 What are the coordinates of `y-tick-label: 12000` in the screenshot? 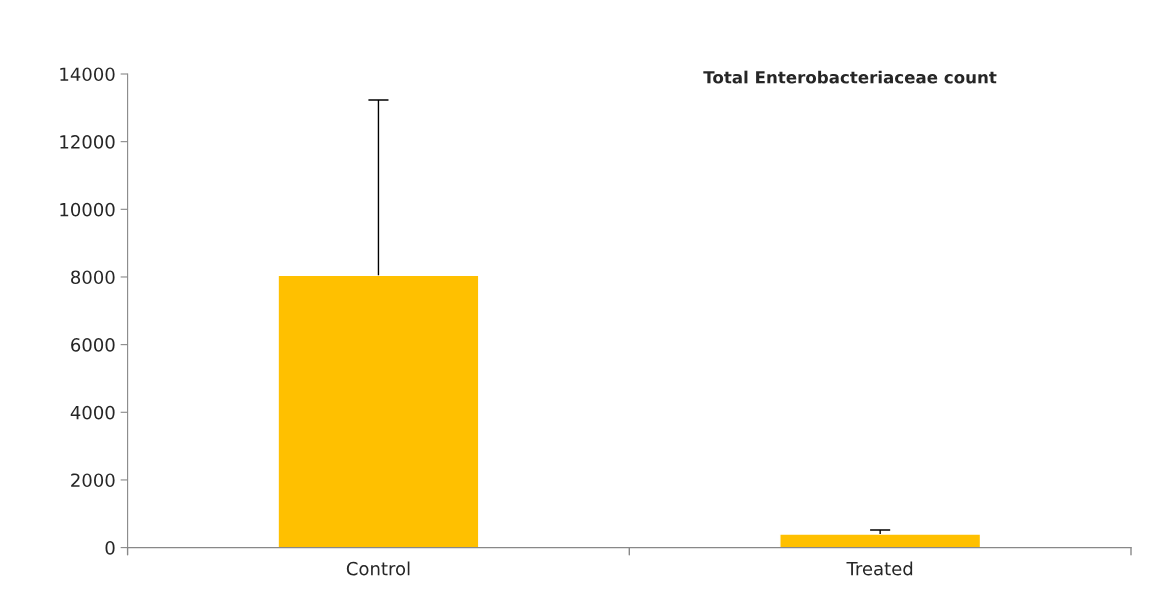 It's located at (87, 142).